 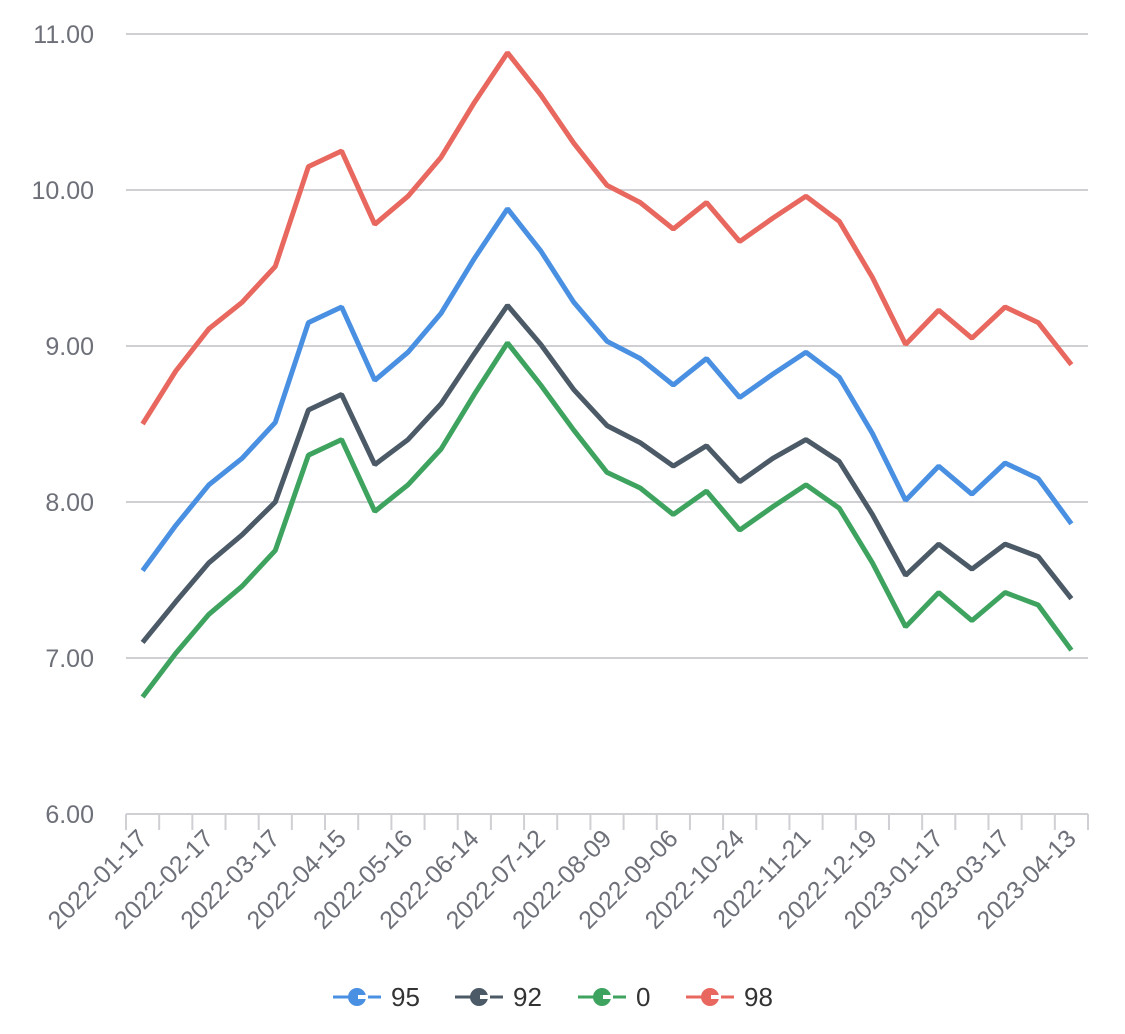 What do you see at coordinates (405, 997) in the screenshot?
I see `legend-label: 95` at bounding box center [405, 997].